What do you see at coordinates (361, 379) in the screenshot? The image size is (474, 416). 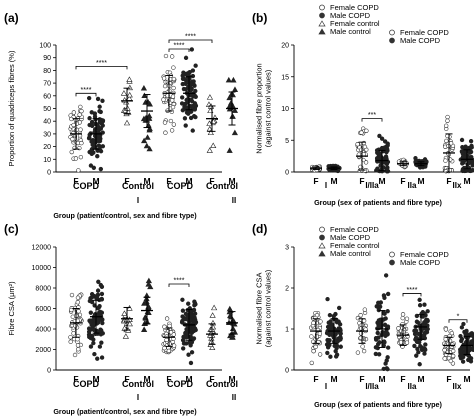 I see `x-sublabel-3-2: F` at bounding box center [361, 379].